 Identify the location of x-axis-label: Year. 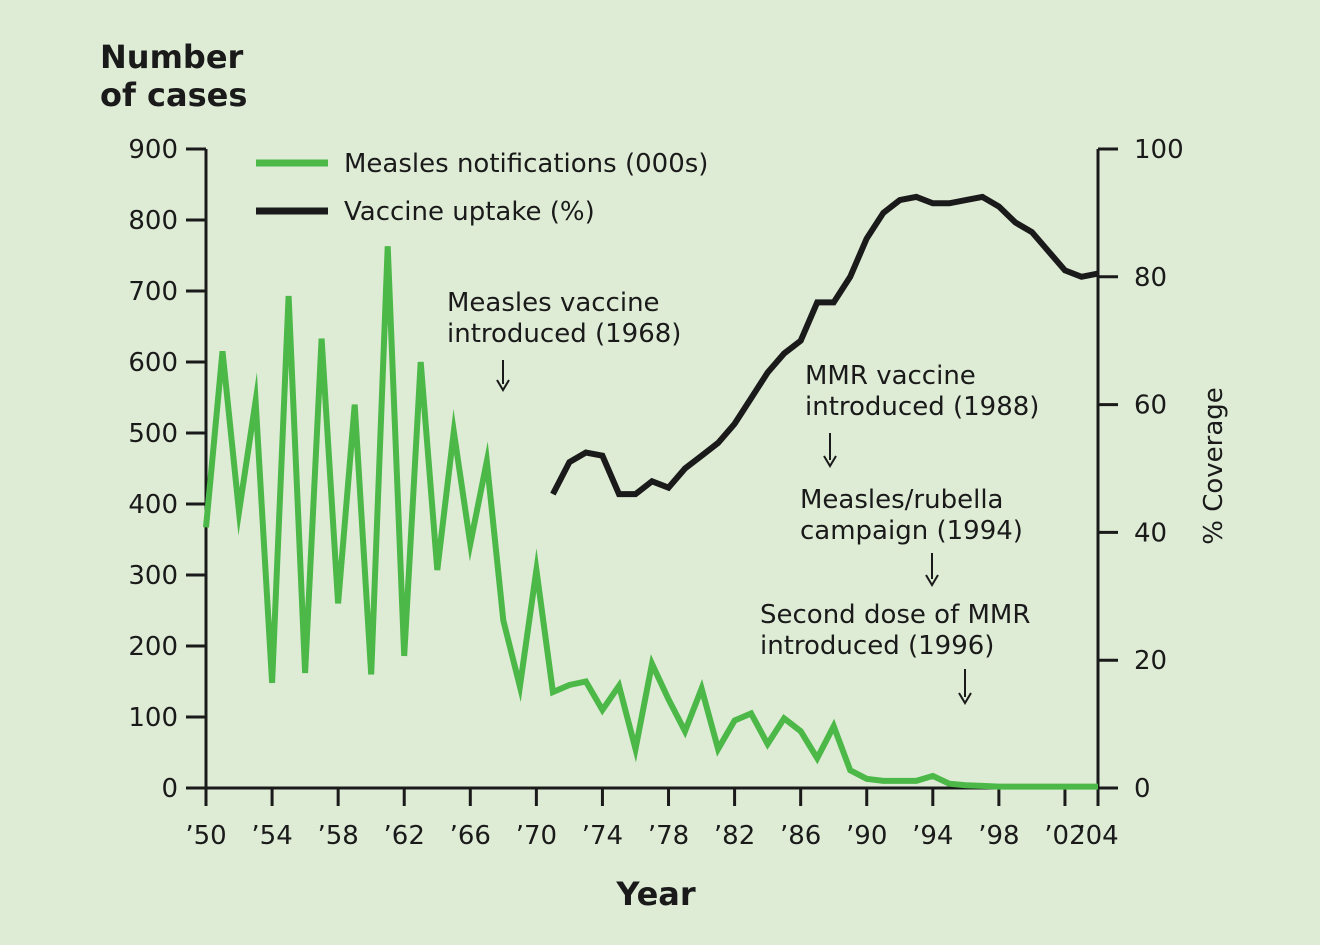
(655, 894).